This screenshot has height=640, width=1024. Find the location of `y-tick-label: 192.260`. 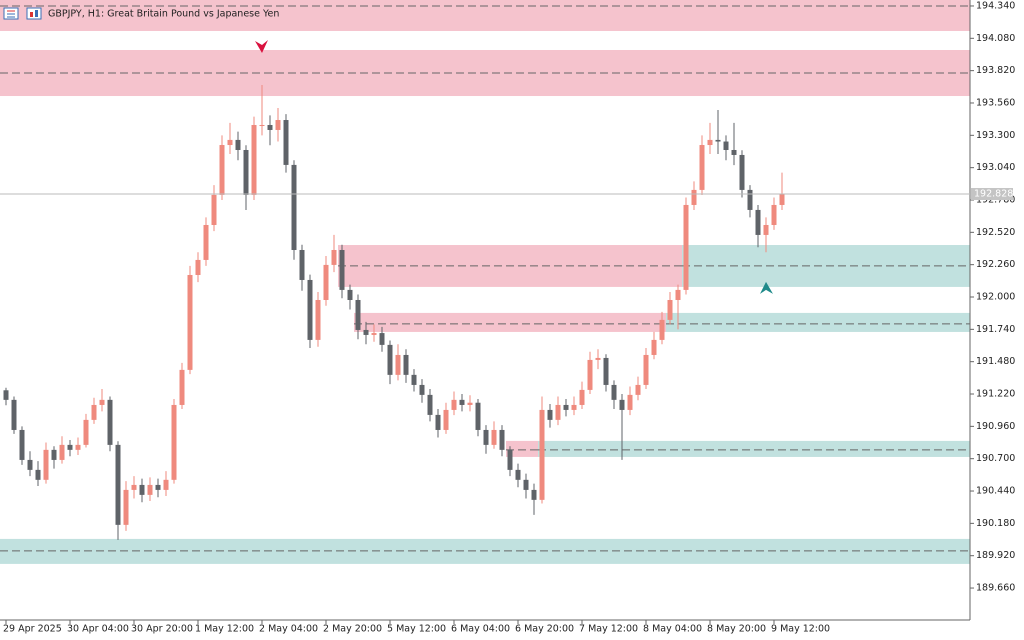

y-tick-label: 192.260 is located at coordinates (995, 264).